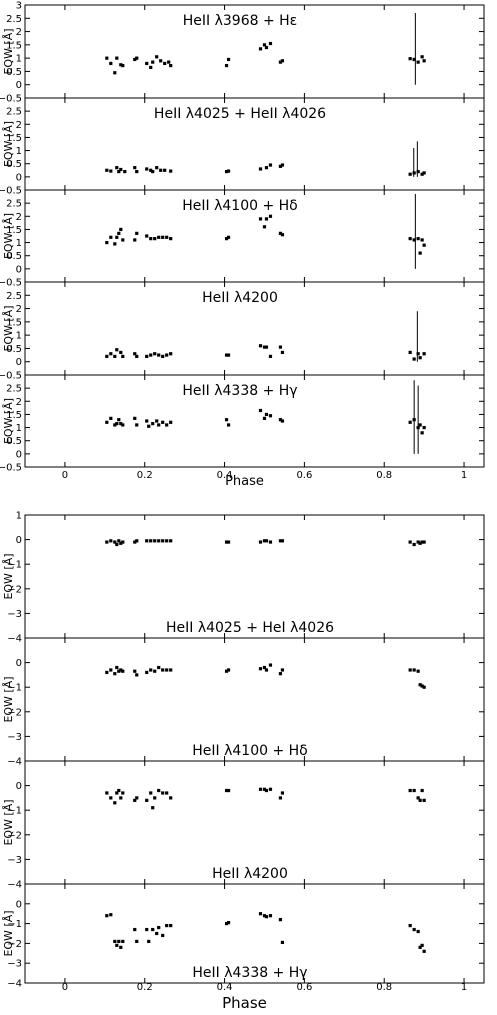 The height and width of the screenshot is (1015, 497). I want to click on y-axis-label: EQW [Å], so click(8, 421).